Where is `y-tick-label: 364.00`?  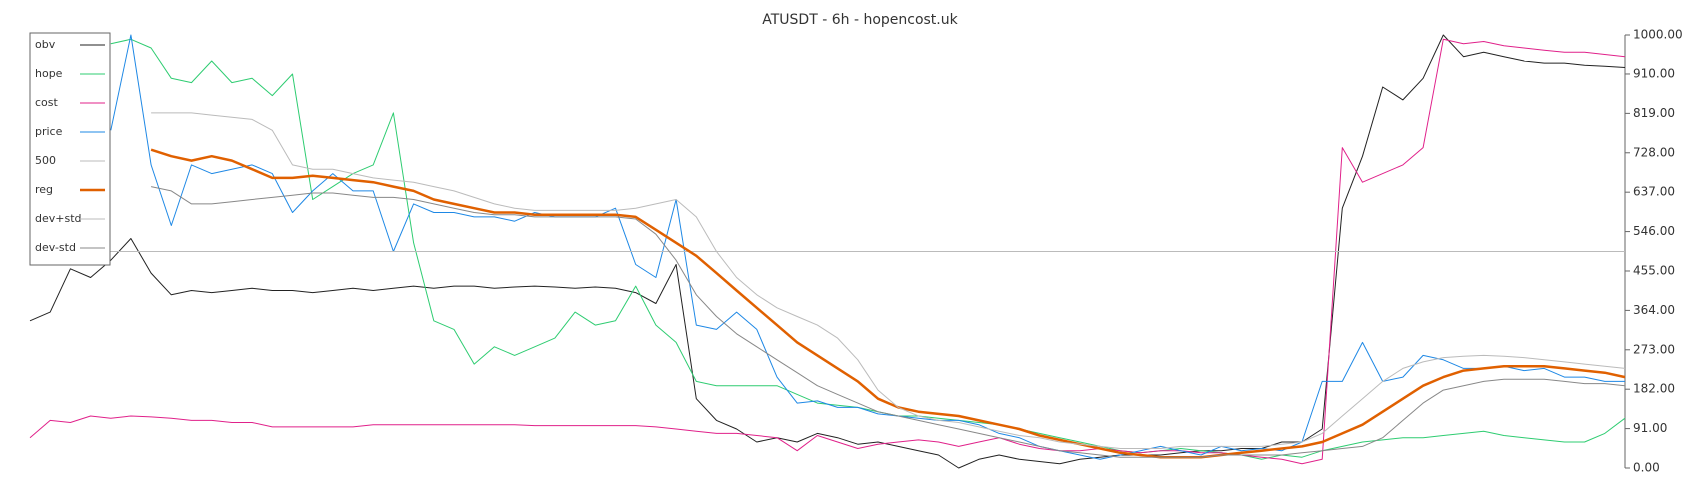 y-tick-label: 364.00 is located at coordinates (1654, 310).